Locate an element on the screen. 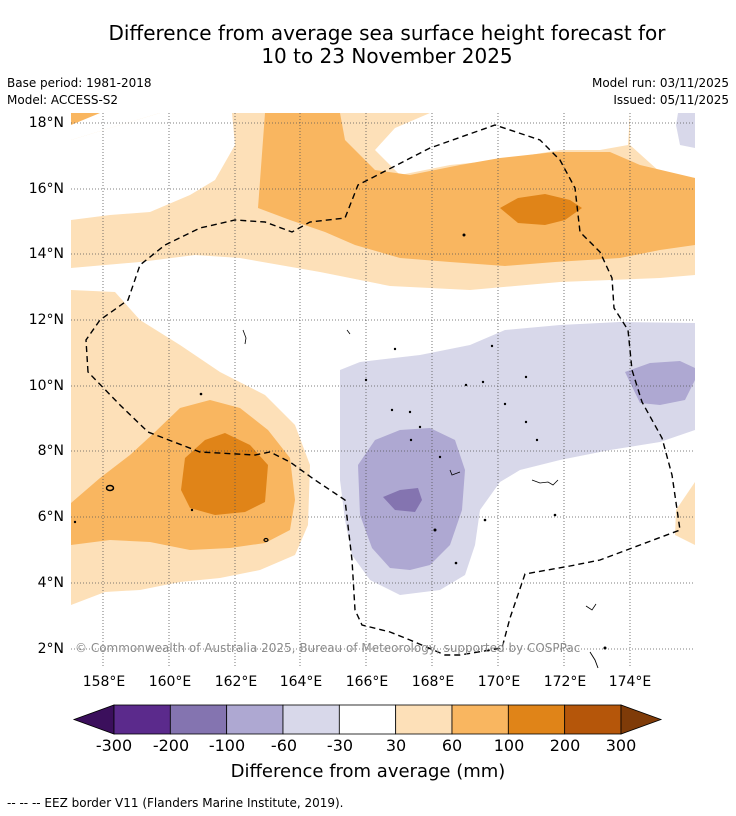  model-run: Model run: 03/11/2025 is located at coordinates (660, 83).